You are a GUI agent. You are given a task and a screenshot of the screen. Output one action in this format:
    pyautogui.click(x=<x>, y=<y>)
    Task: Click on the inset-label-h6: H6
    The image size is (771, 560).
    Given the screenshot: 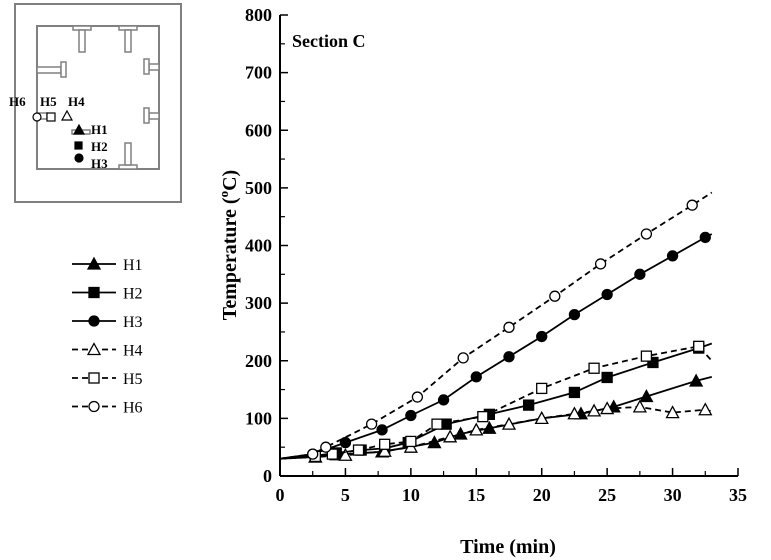 What is the action you would take?
    pyautogui.click(x=17, y=101)
    